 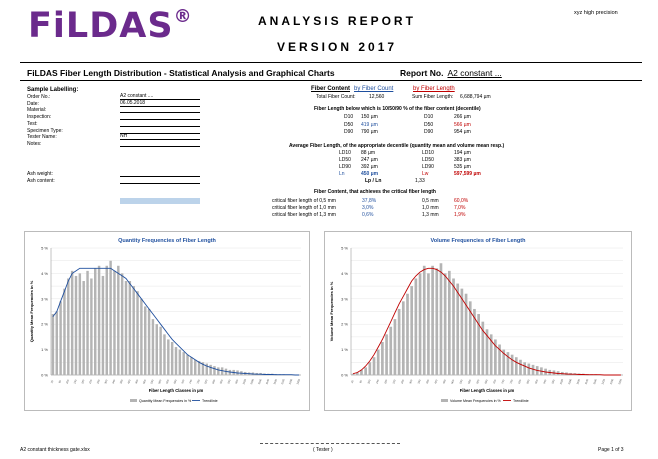 What do you see at coordinates (345, 153) in the screenshot?
I see `average-key: LD10` at bounding box center [345, 153].